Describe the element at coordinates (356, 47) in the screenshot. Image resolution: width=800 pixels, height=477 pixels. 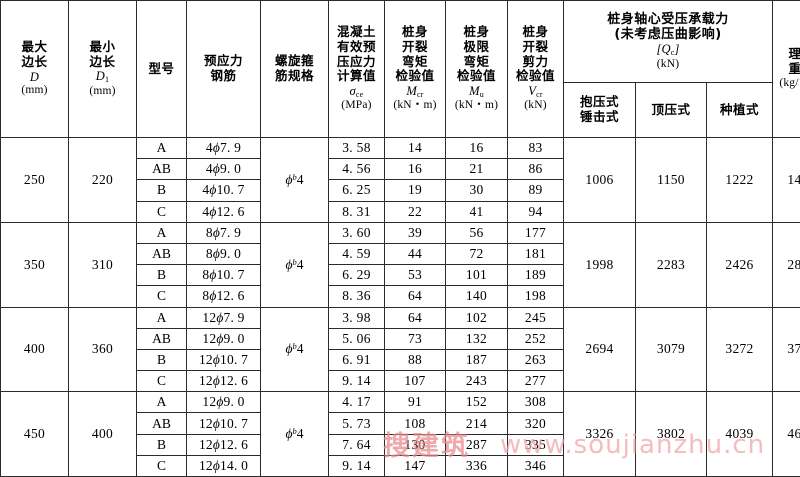
I see `header-sigma-ce-l2: 有效预` at that location.